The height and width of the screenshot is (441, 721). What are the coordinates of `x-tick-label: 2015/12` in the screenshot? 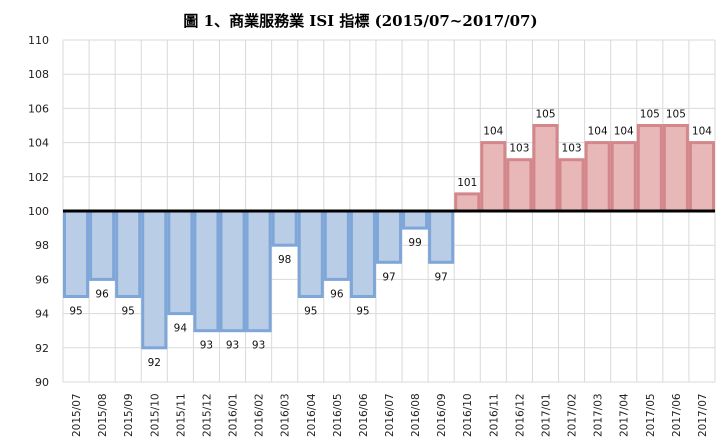 It's located at (207, 415).